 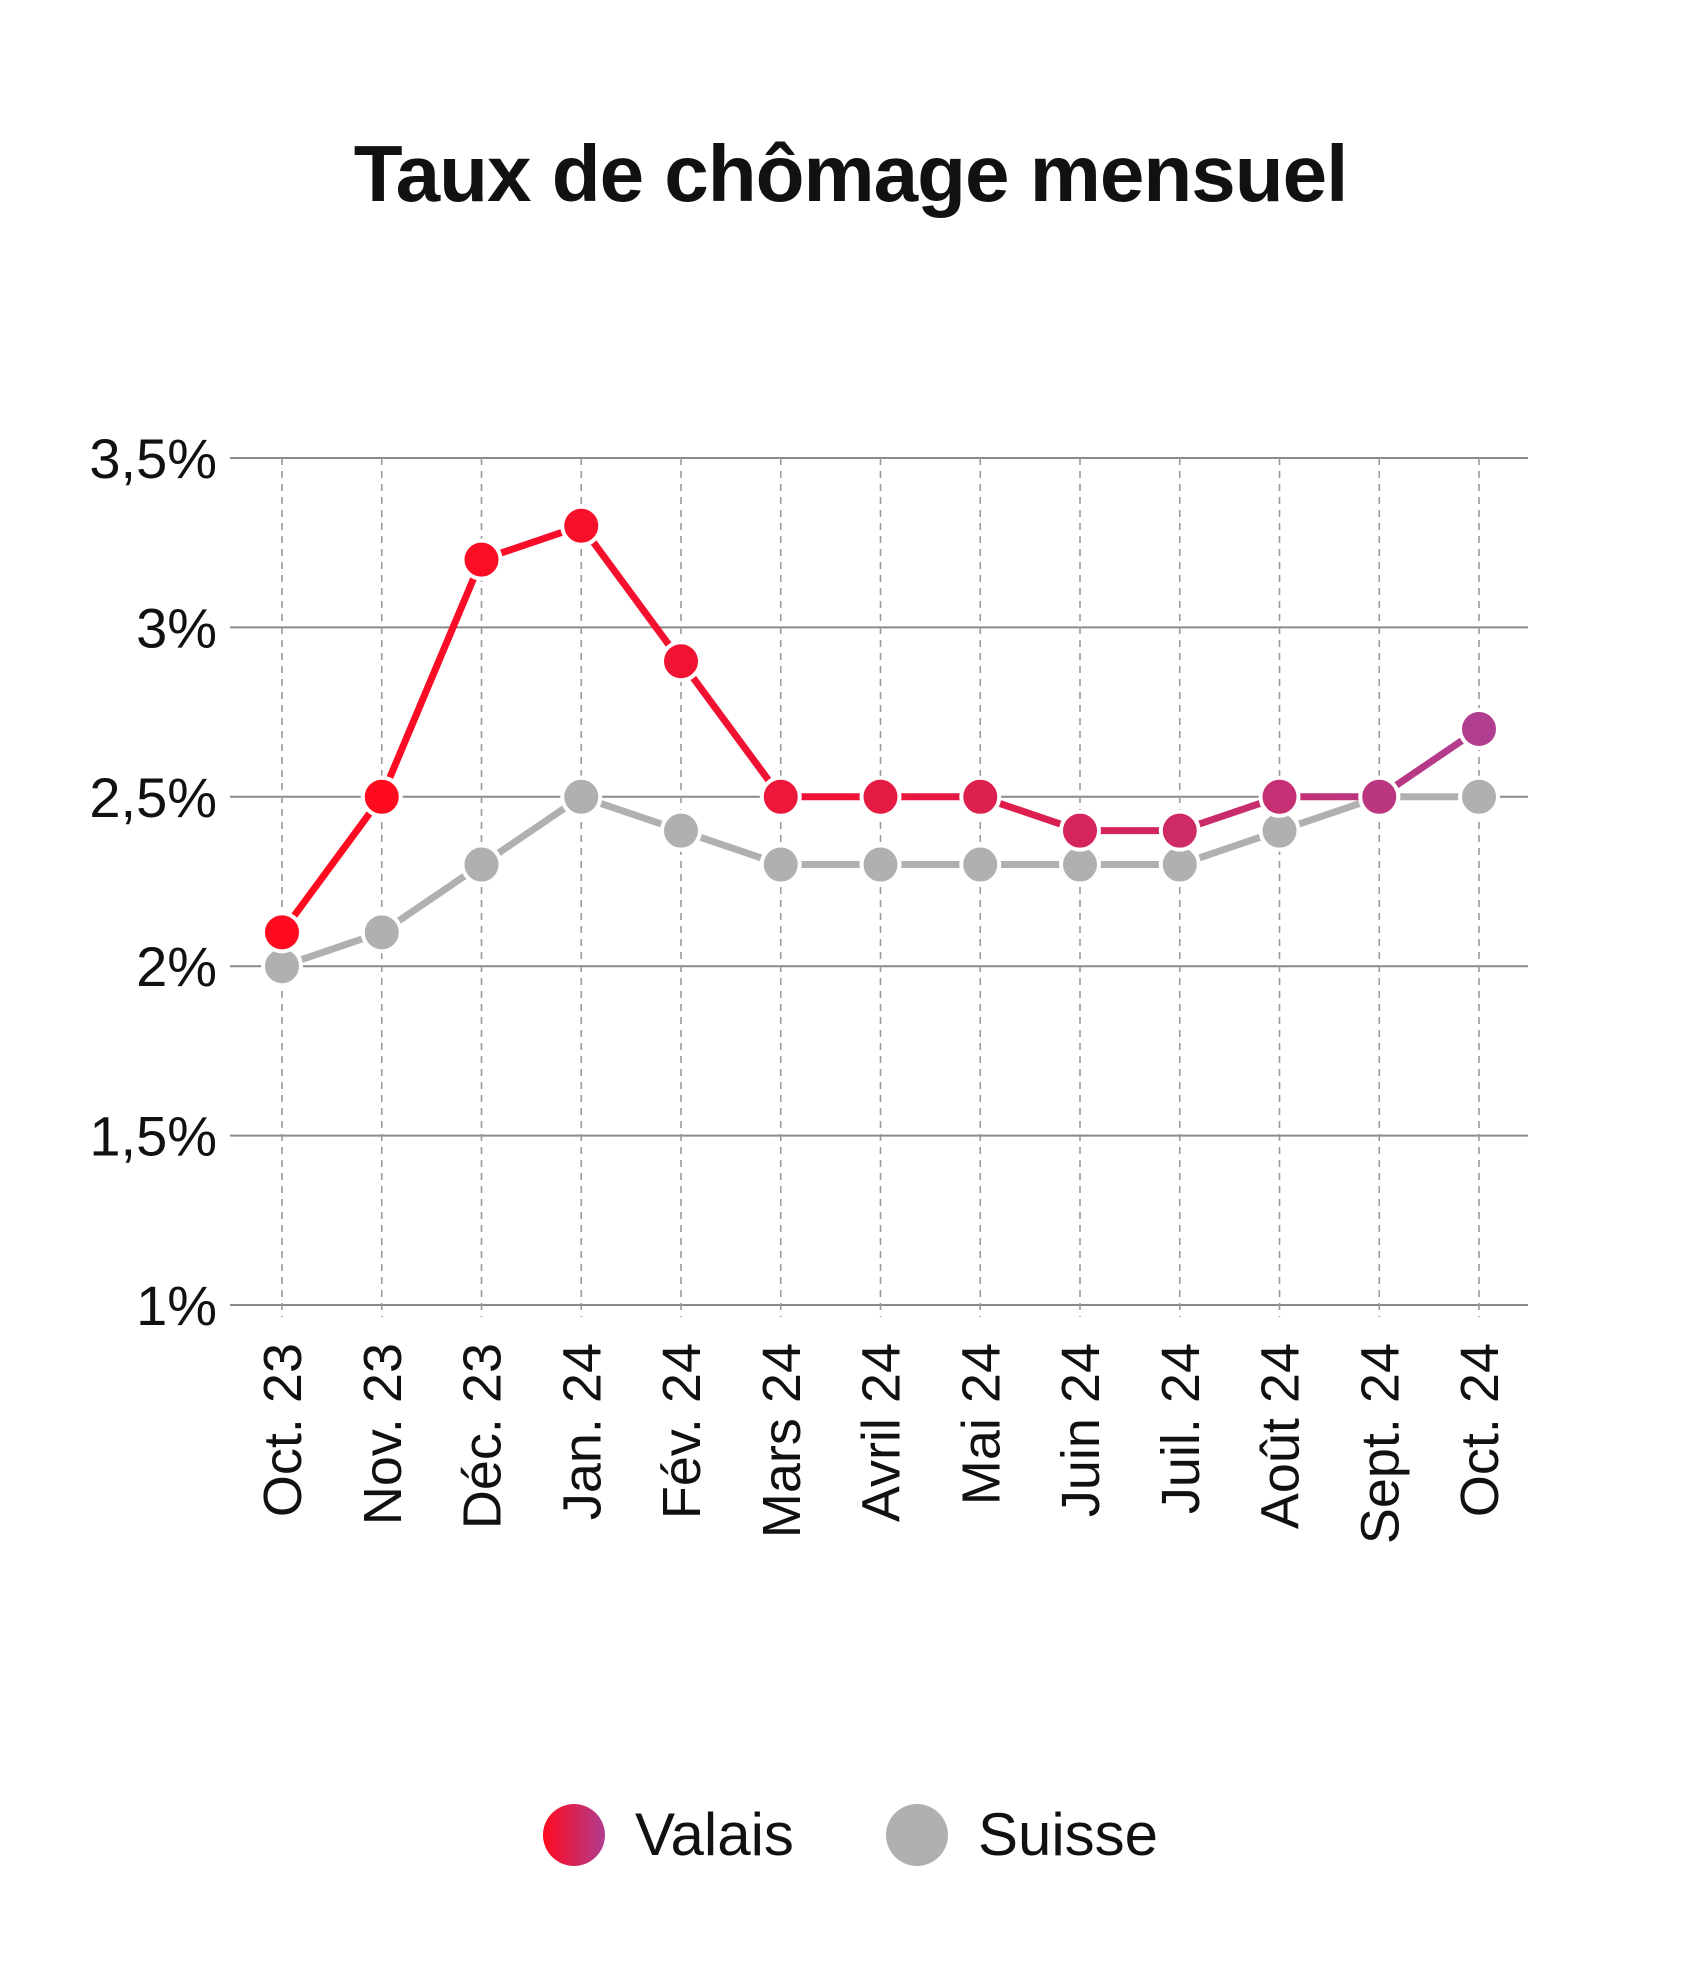 I want to click on x-tick-label: Oct. 23, so click(x=283, y=1430).